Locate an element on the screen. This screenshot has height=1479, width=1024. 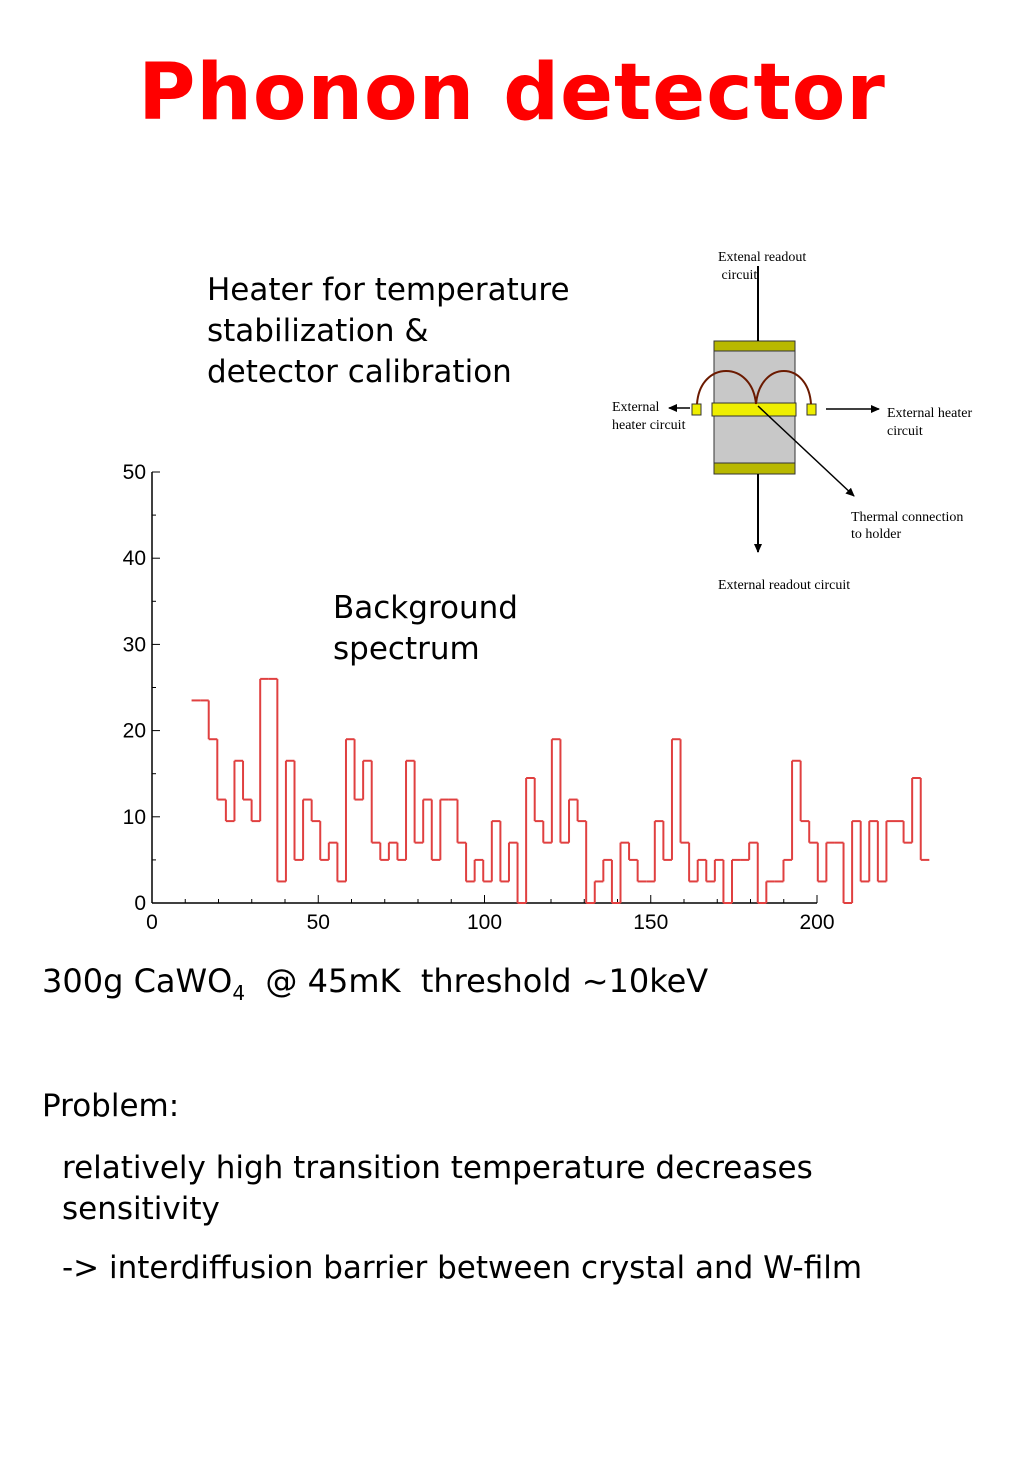
background-caption: Background spectrum is located at coordinates (425, 629).